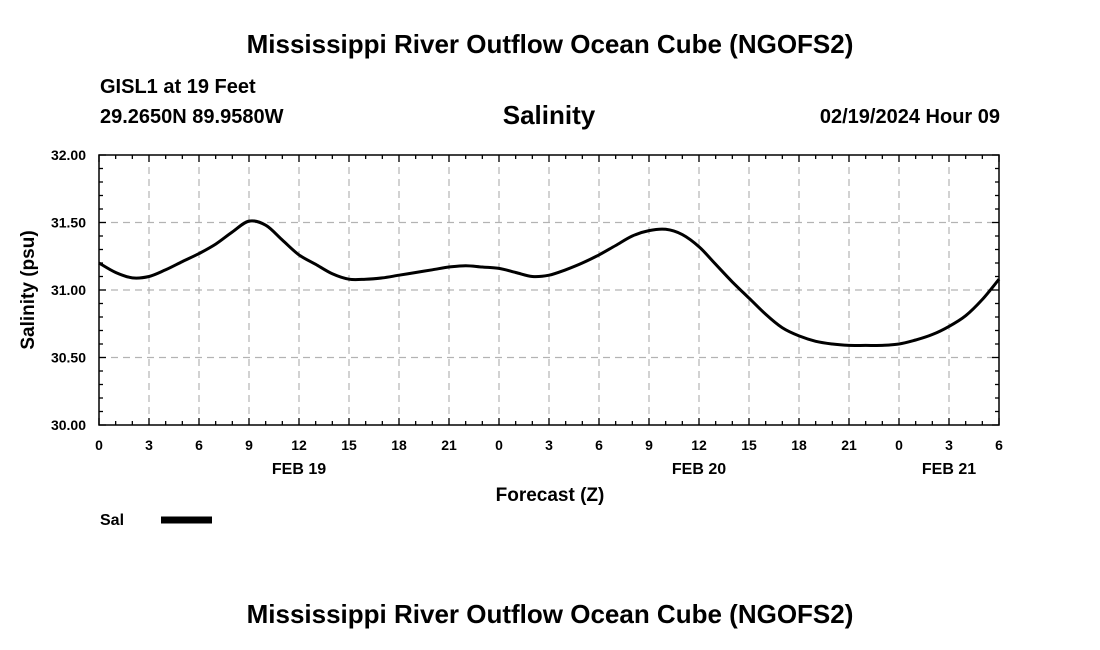 The width and height of the screenshot is (1100, 650). I want to click on date-label: FEB 19, so click(299, 469).